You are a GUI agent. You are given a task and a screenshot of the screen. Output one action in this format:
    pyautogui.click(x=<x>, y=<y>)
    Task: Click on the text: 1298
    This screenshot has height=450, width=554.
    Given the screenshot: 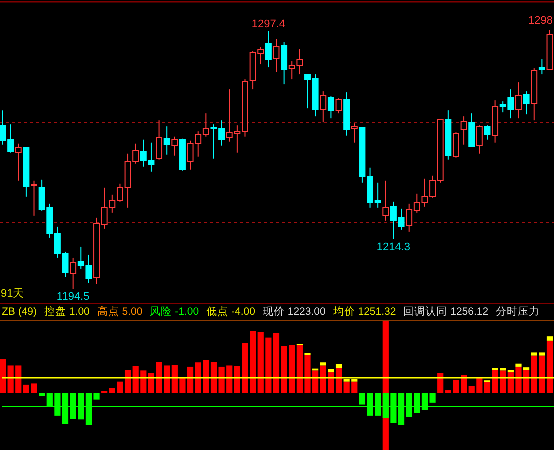 What is the action you would take?
    pyautogui.click(x=540, y=21)
    